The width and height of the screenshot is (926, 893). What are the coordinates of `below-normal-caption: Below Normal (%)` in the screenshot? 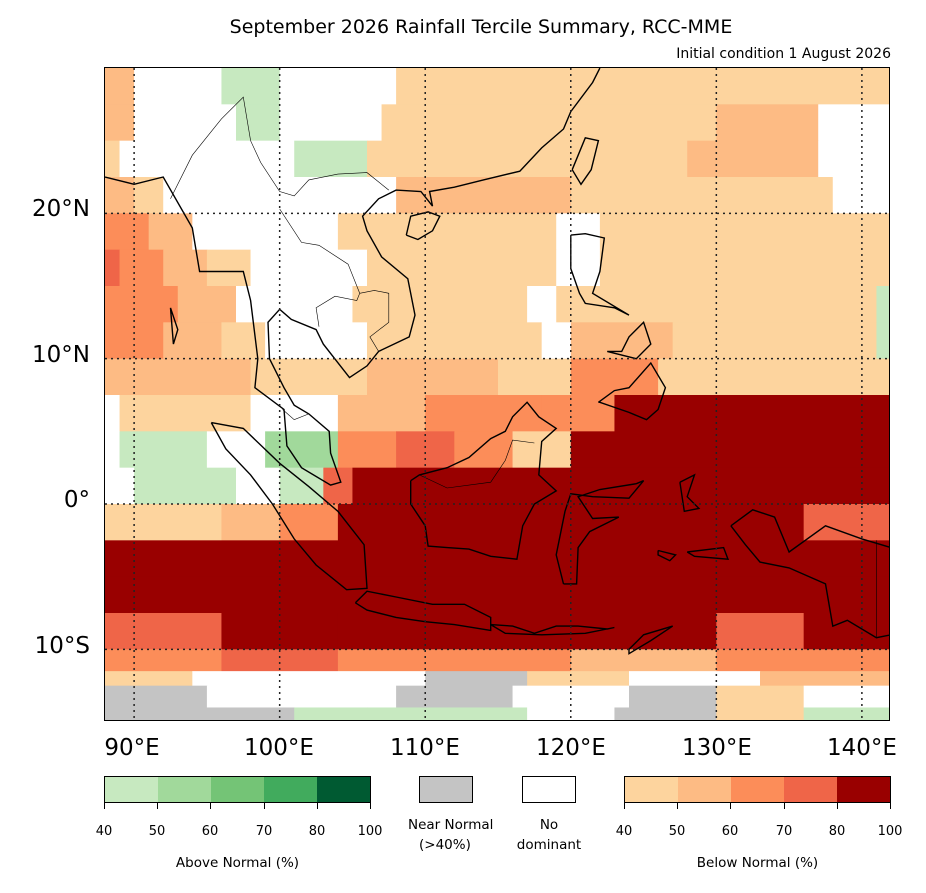 It's located at (757, 863).